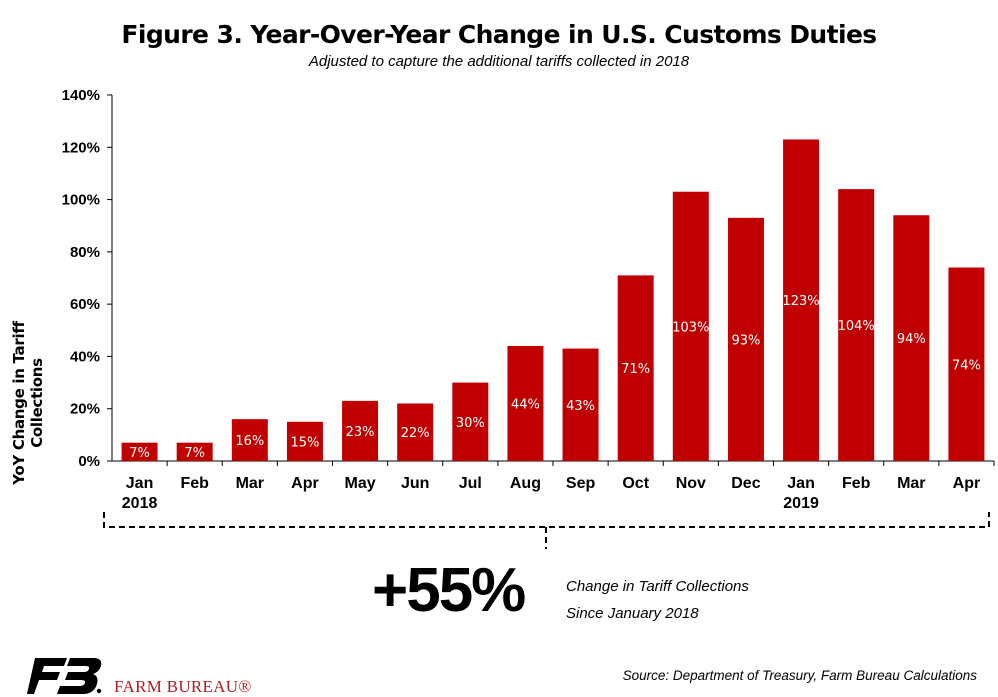 The height and width of the screenshot is (697, 998). I want to click on bracket, so click(546, 520).